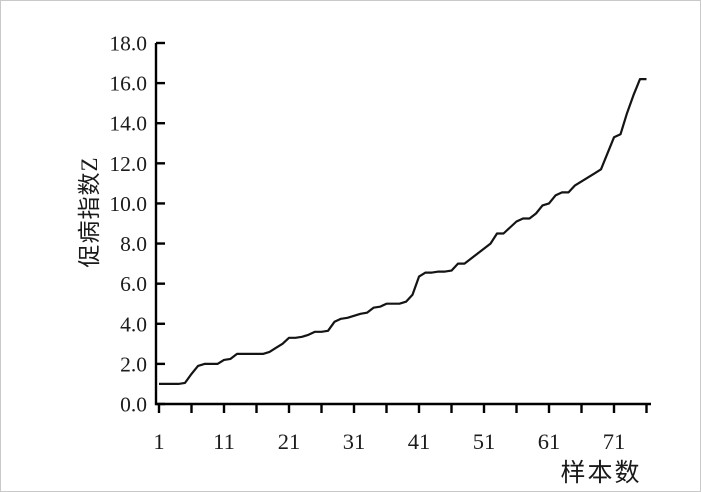  What do you see at coordinates (133, 244) in the screenshot?
I see `y-tick-label: 8.0` at bounding box center [133, 244].